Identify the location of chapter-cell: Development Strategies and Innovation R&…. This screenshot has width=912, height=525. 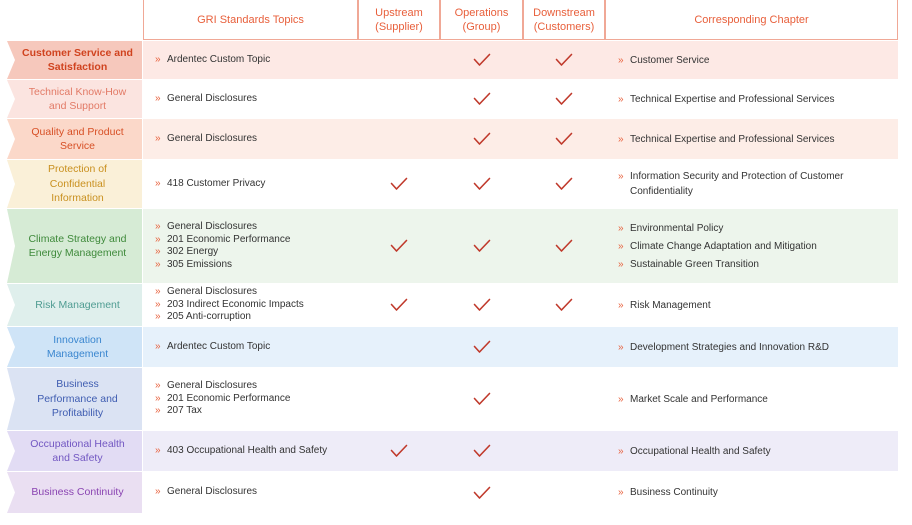
(752, 347).